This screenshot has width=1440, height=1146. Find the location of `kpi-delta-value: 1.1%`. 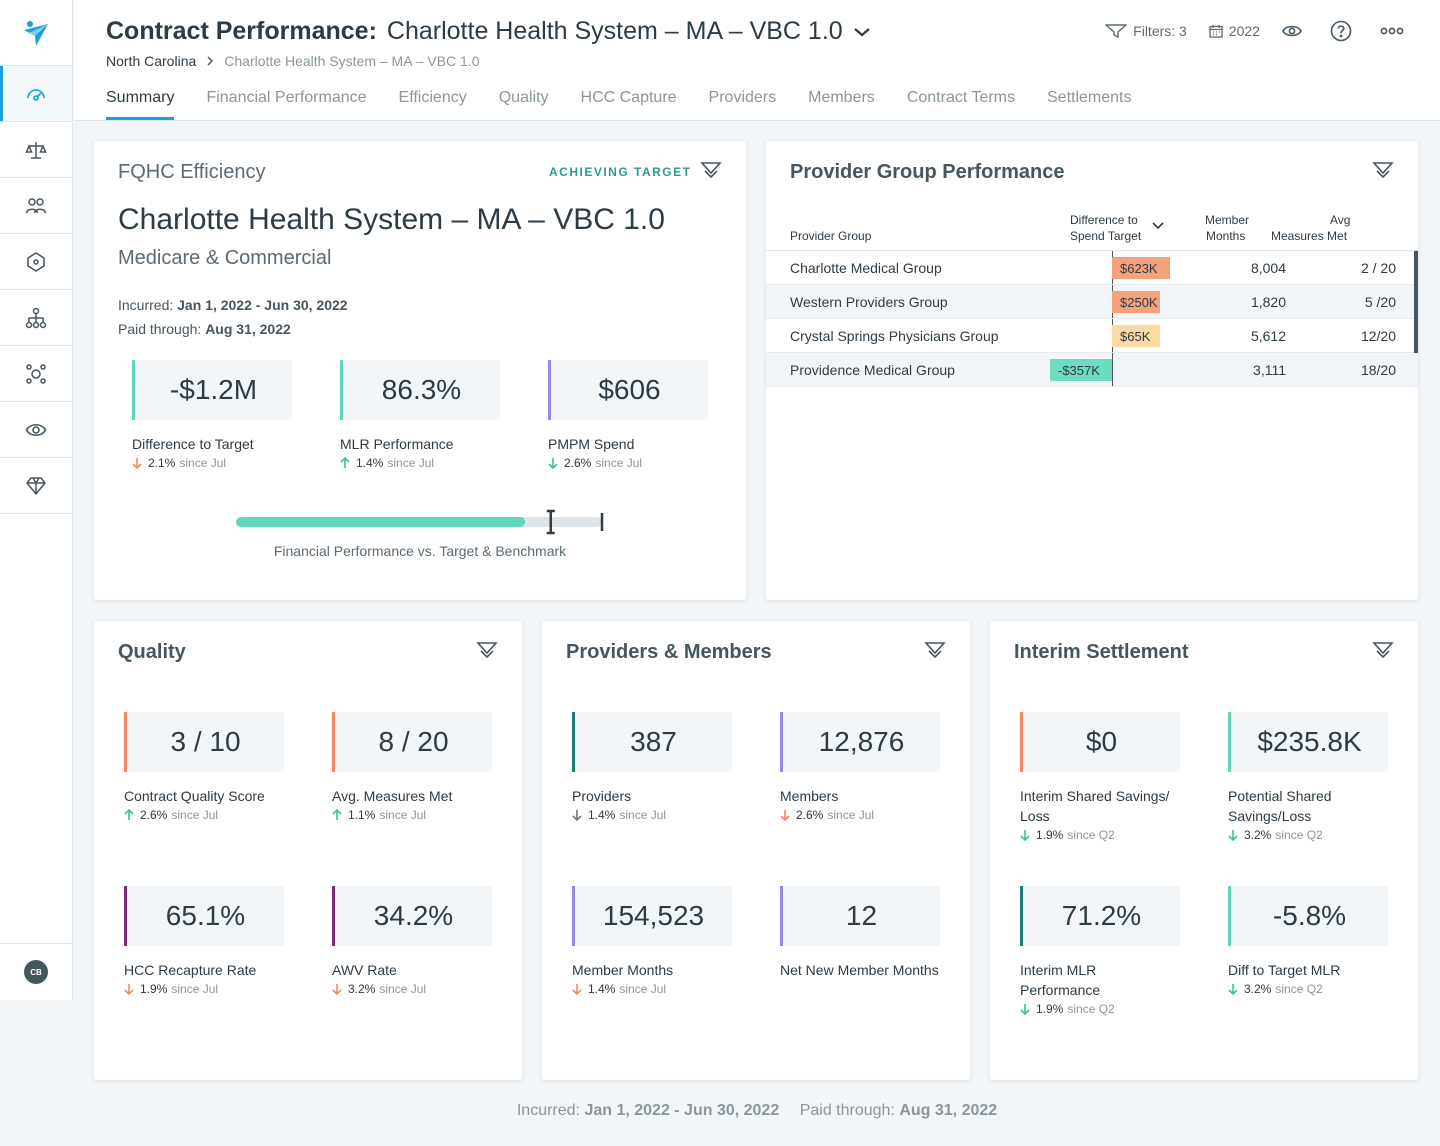

kpi-delta-value: 1.1% is located at coordinates (362, 815).